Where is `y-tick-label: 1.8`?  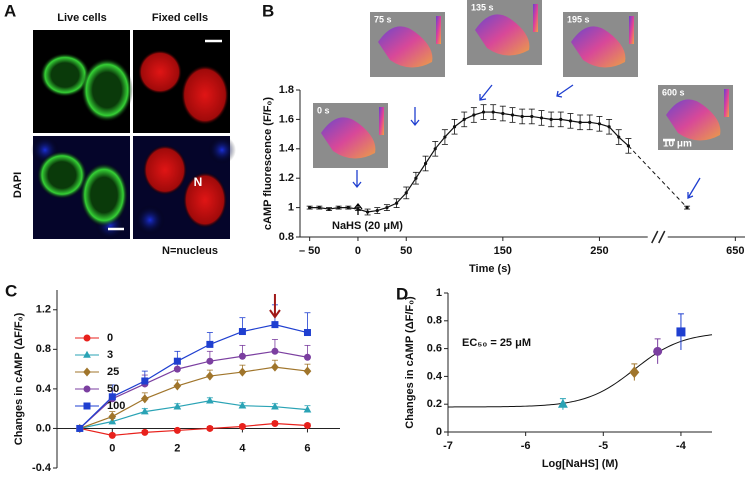
y-tick-label: 1.8 is located at coordinates (286, 90).